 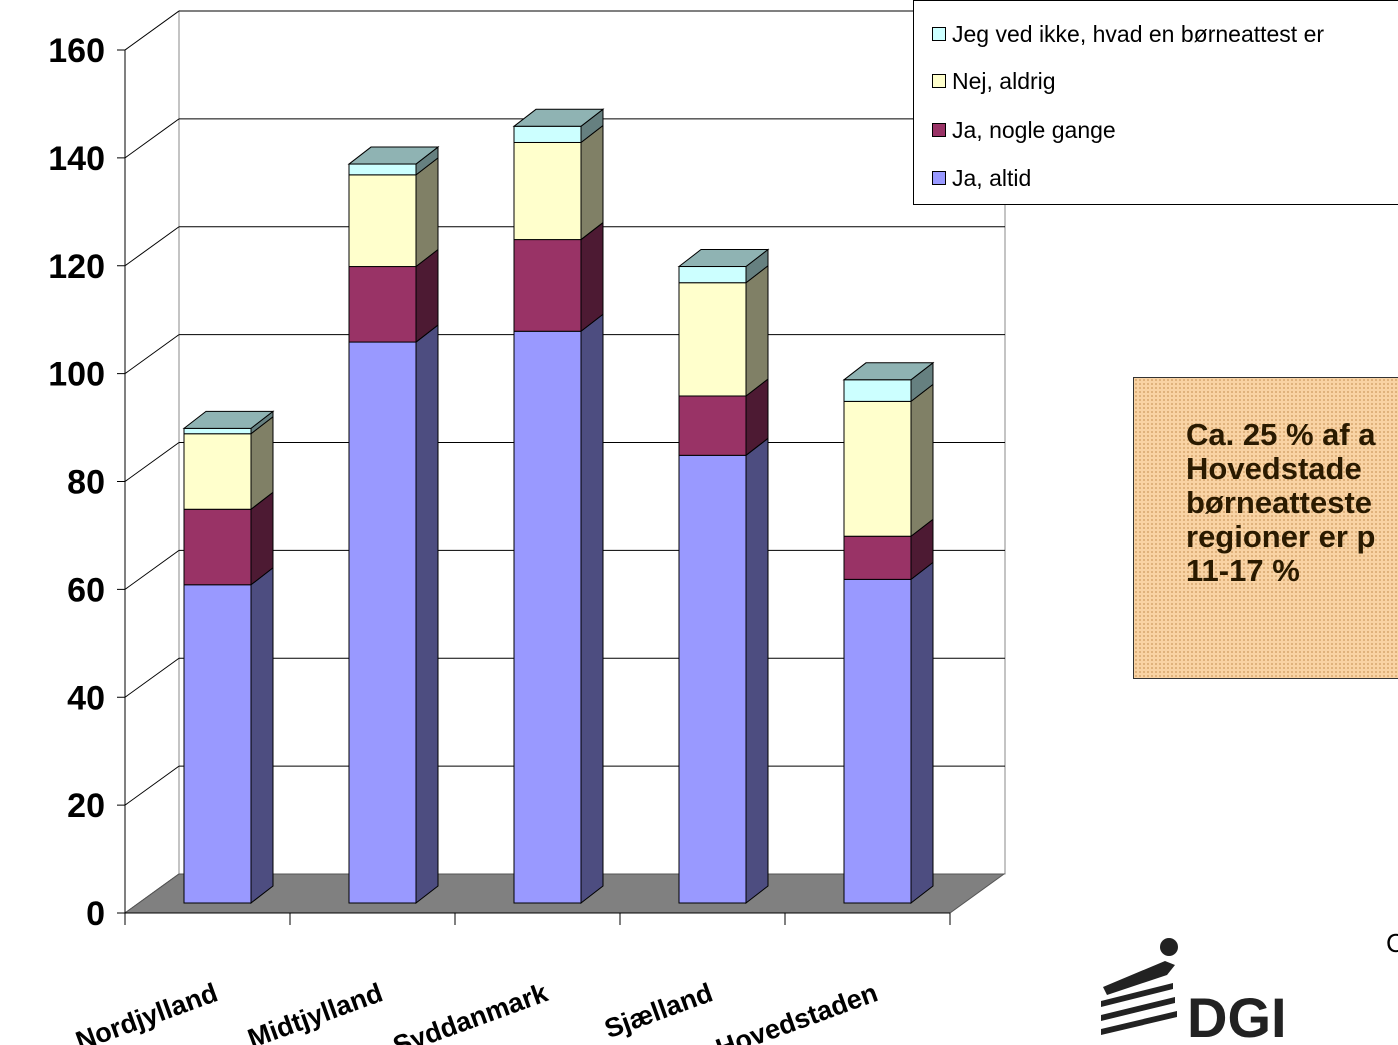 I want to click on legend-item: Jeg ved ikke, hvad en børneattest er, so click(x=1128, y=34).